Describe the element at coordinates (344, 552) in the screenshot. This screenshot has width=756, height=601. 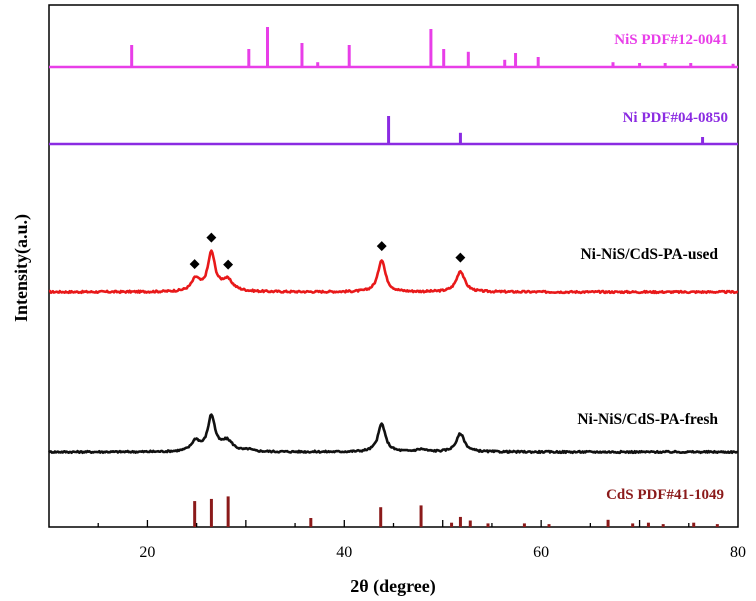
I see `x-tick-label-1: 40` at that location.